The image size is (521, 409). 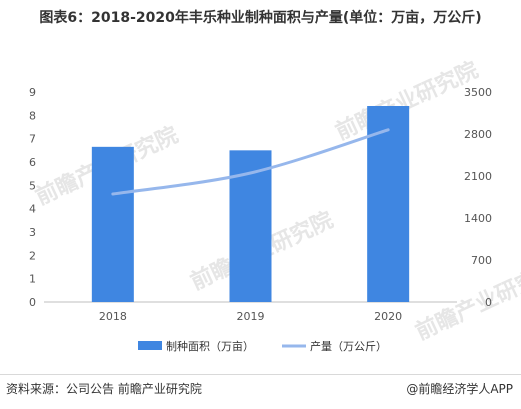 I want to click on chart-title: 图表6：2018-2020年丰乐种业制种面积与产量(单位：万亩，万公斤), so click(x=260, y=18).